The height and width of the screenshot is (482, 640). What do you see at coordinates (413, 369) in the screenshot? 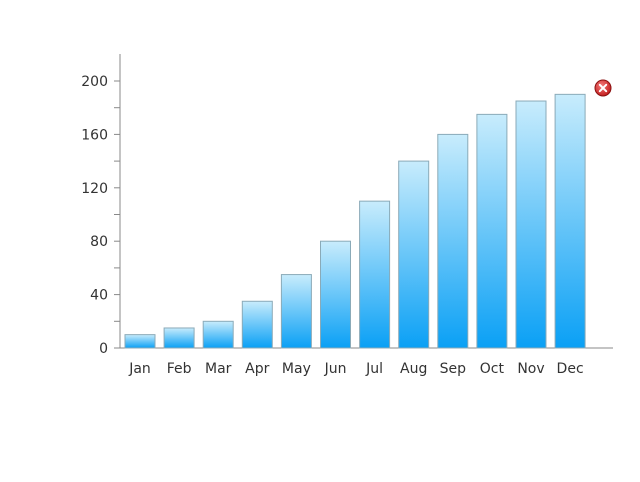
I see `x-tick-label: Aug` at bounding box center [413, 369].